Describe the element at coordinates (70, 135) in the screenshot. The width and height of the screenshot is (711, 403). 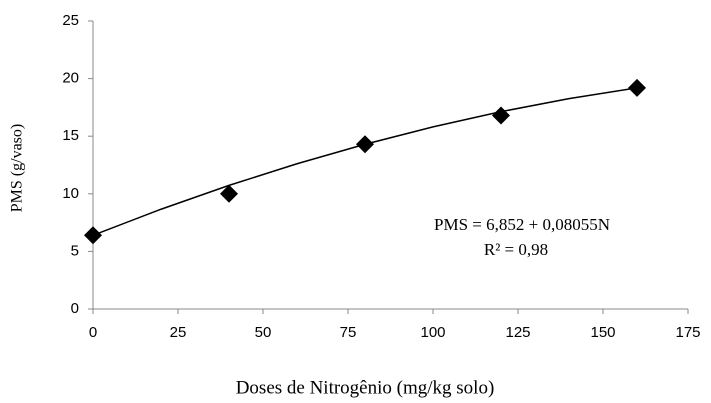
I see `y-tick-label: 15` at that location.